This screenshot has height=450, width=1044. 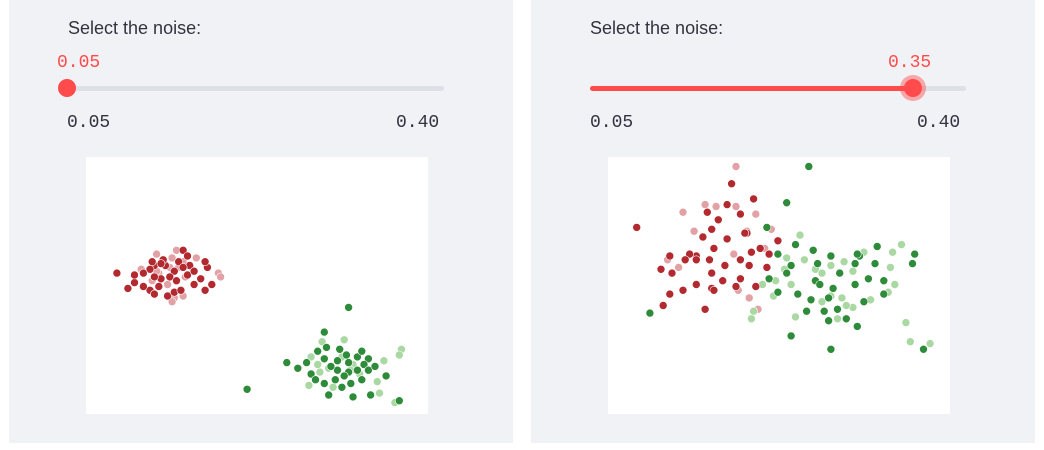 What do you see at coordinates (751, 88) in the screenshot?
I see `slider-fill` at bounding box center [751, 88].